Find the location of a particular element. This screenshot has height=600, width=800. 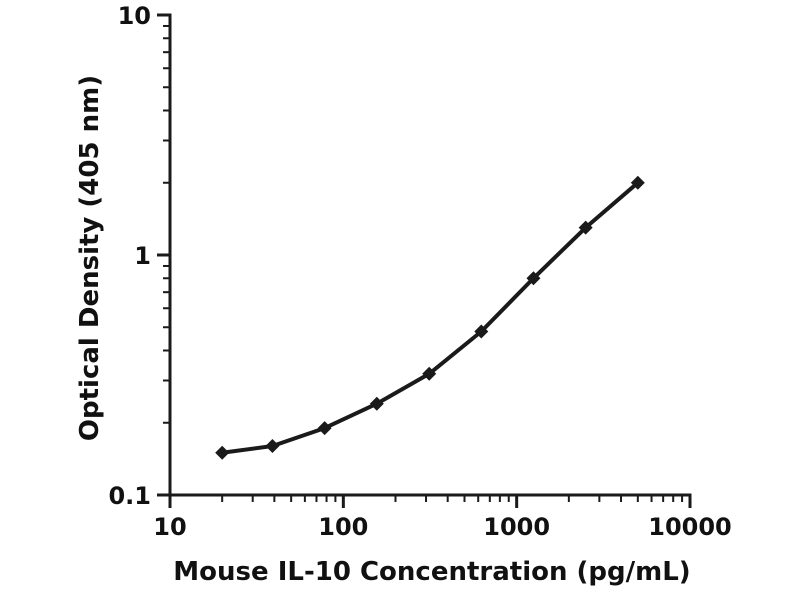

x-tick-label: 1000 is located at coordinates (516, 527).